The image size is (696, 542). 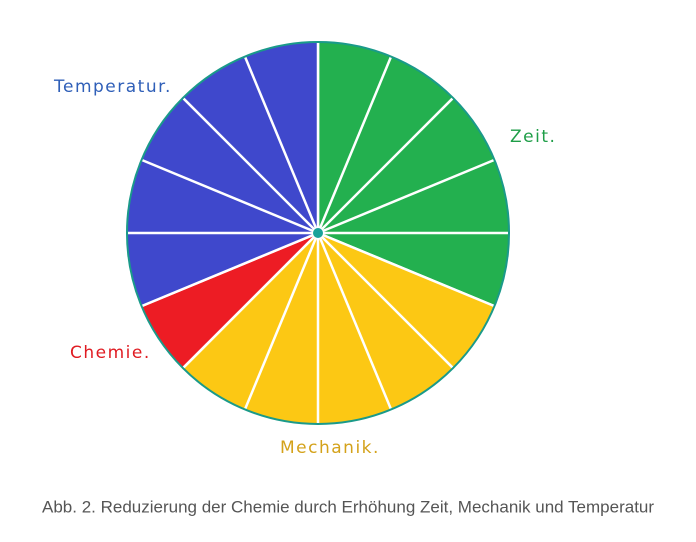 What do you see at coordinates (110, 353) in the screenshot?
I see `slice-label: Chemie.` at bounding box center [110, 353].